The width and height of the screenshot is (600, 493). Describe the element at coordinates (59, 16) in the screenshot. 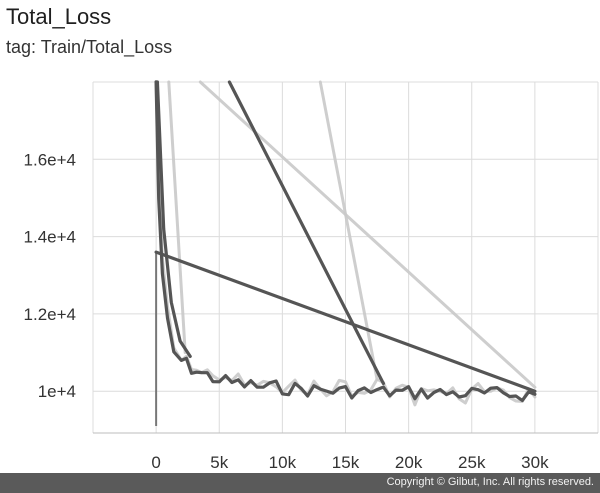

I see `chart-title: Total_Loss` at that location.